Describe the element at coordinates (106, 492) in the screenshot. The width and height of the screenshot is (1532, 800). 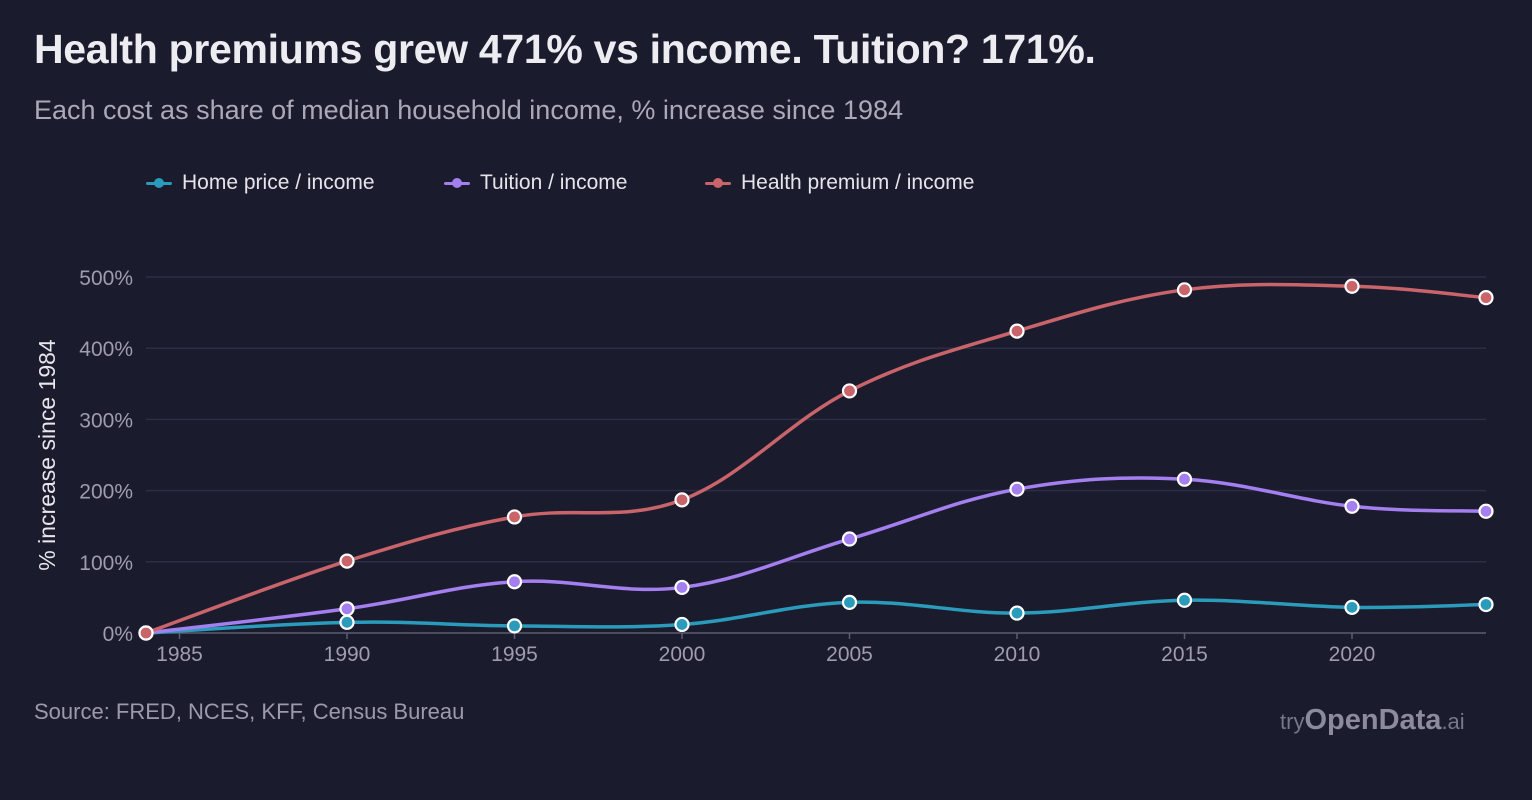
I see `y-tick-label: 200%` at that location.